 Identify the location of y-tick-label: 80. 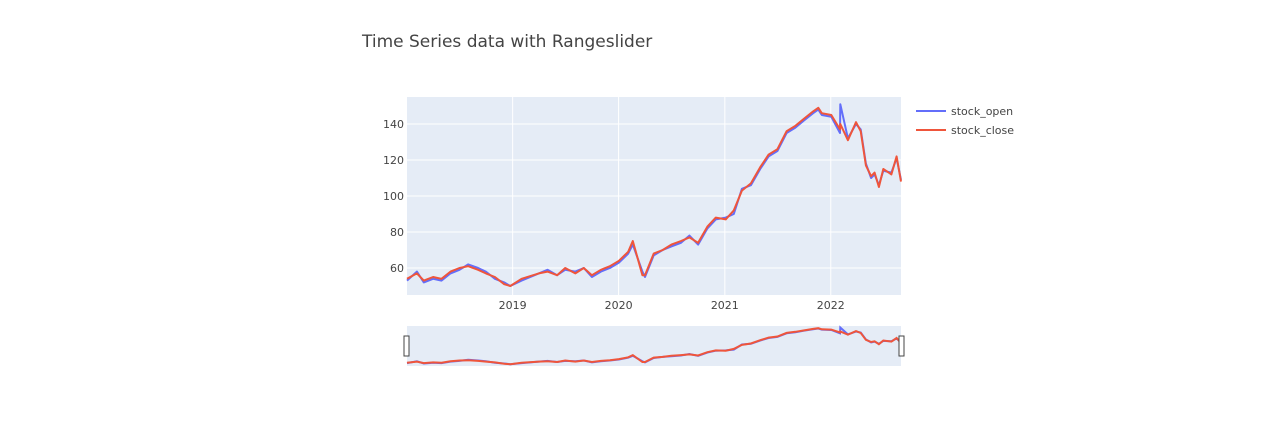
(397, 232).